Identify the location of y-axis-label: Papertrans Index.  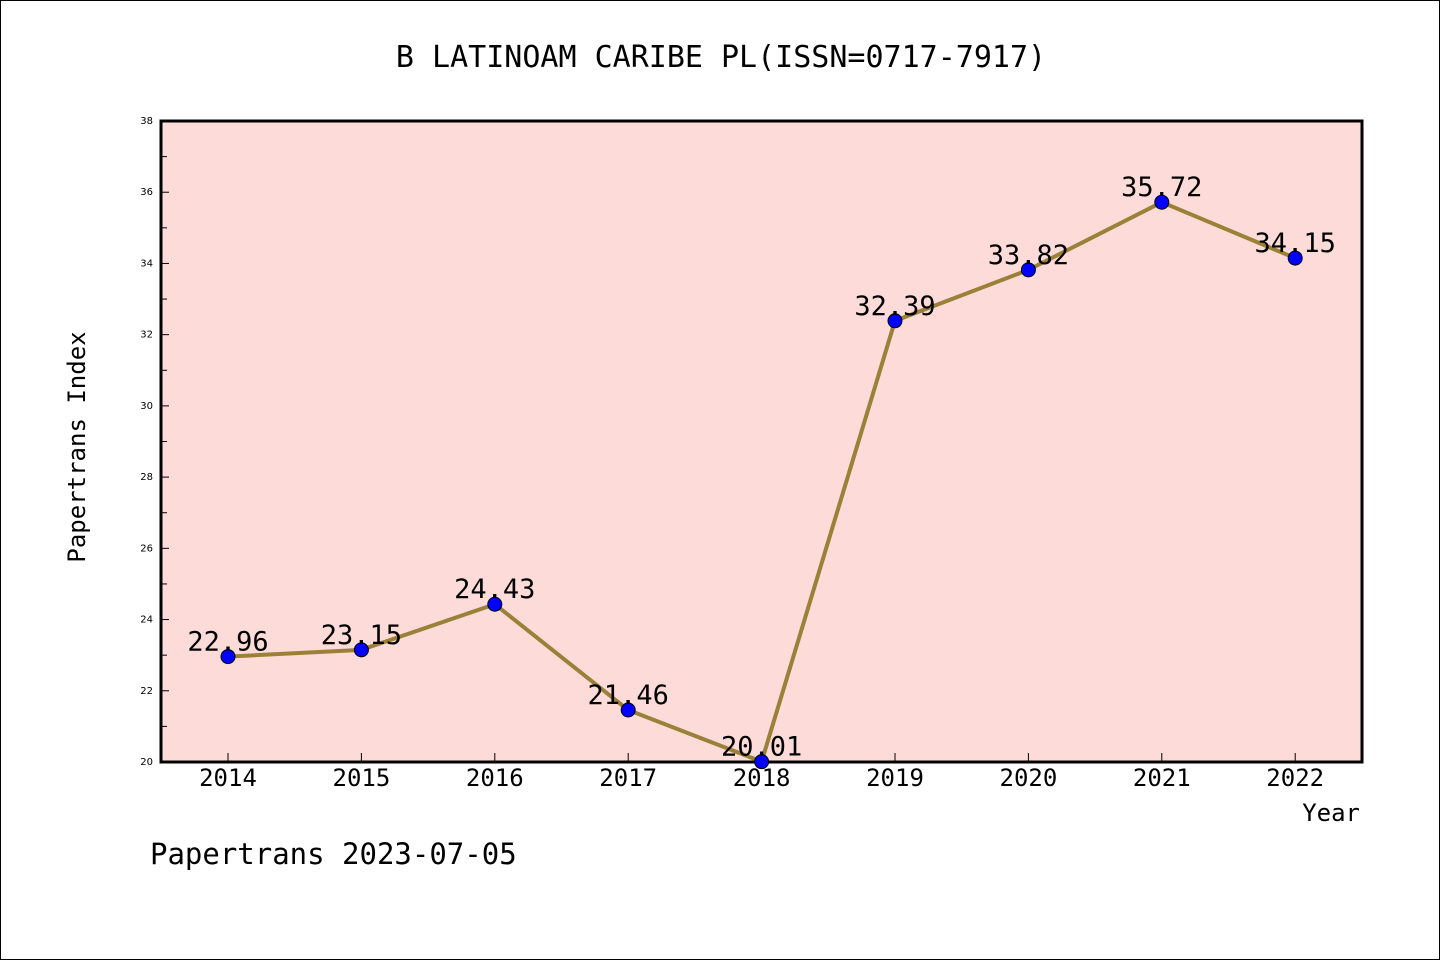
(77, 446).